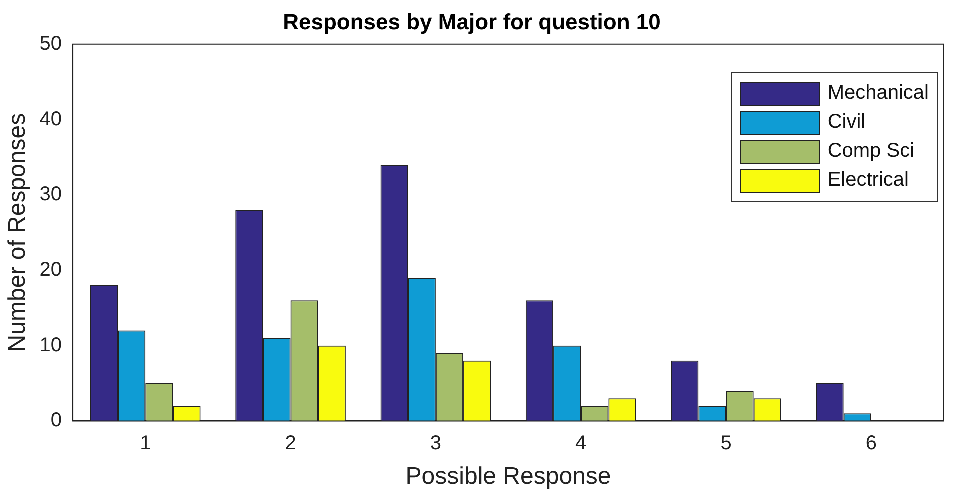  What do you see at coordinates (56, 421) in the screenshot?
I see `y-tick-label: 0` at bounding box center [56, 421].